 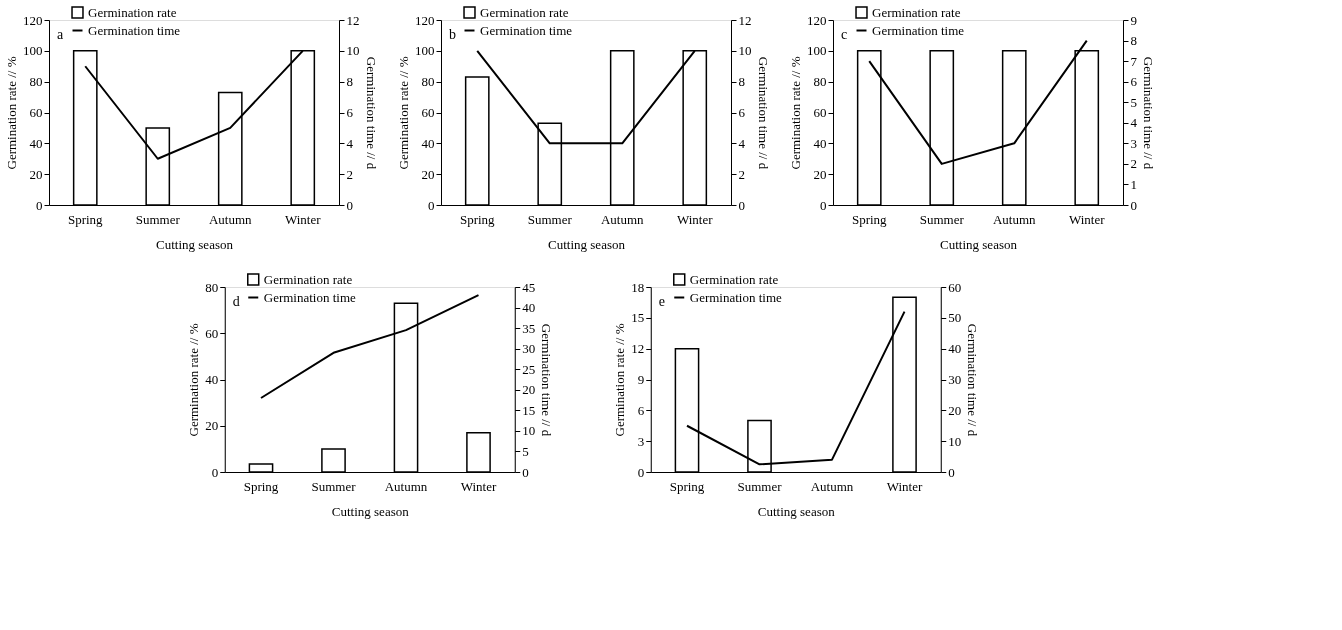 I want to click on y-tick-label: 3, so click(x=641, y=441).